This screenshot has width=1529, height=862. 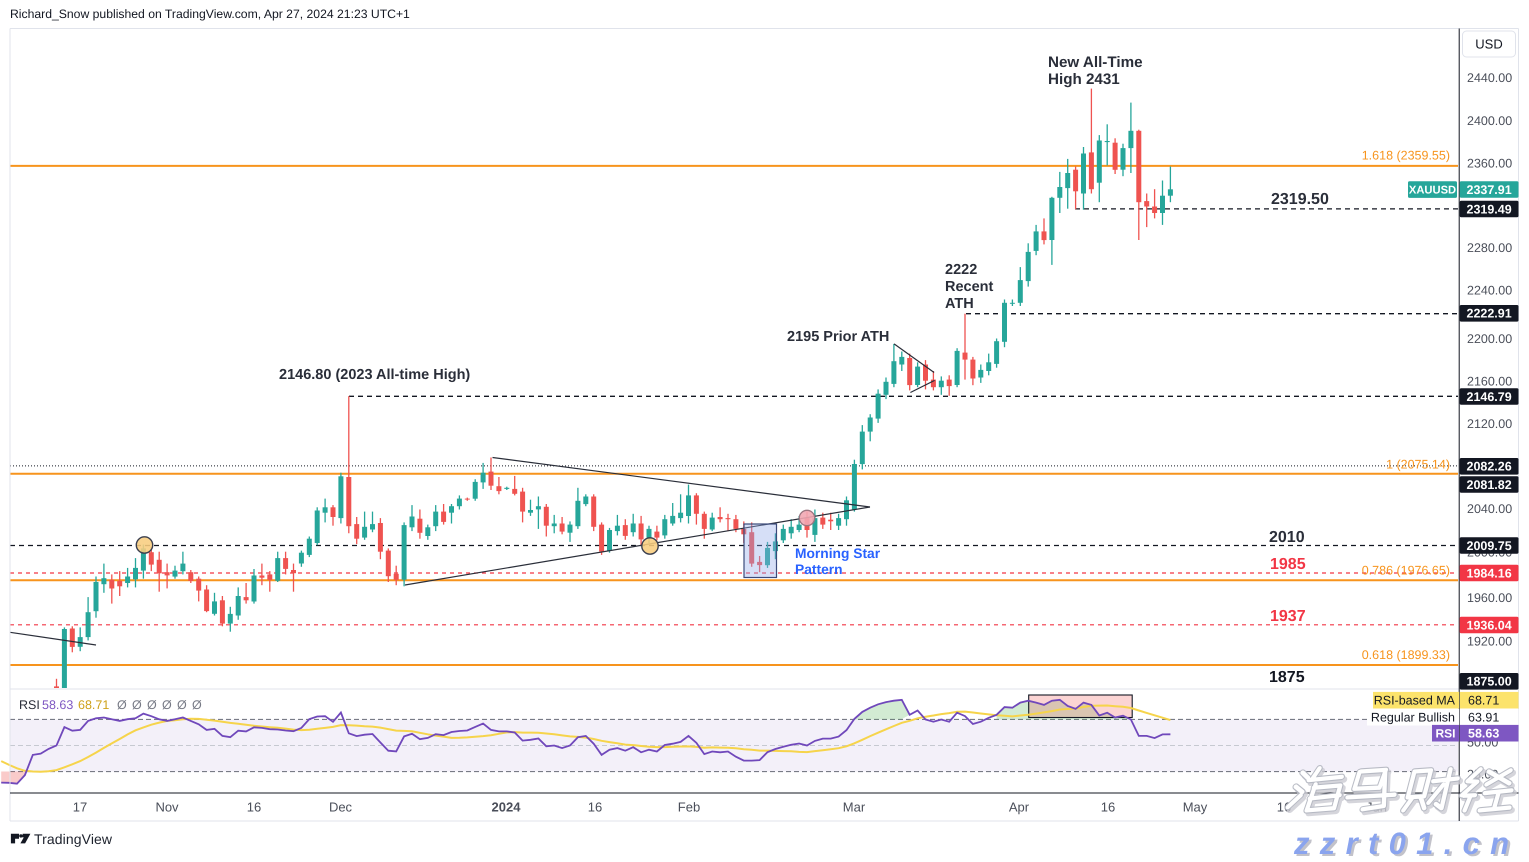 I want to click on svg-text: 2400.00, so click(x=1489, y=121).